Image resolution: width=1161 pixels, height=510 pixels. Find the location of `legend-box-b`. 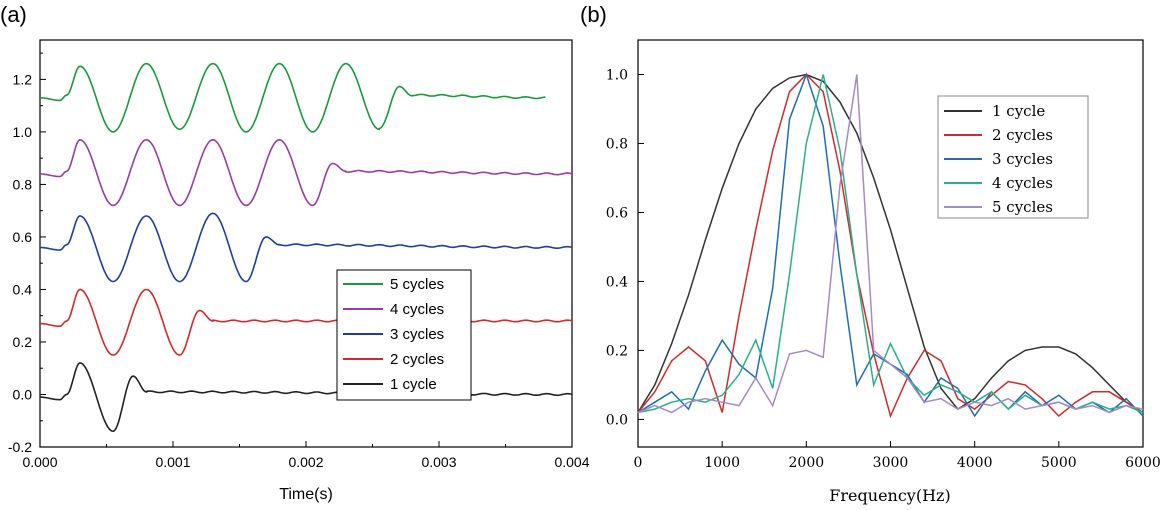

legend-box-b is located at coordinates (1013, 157).